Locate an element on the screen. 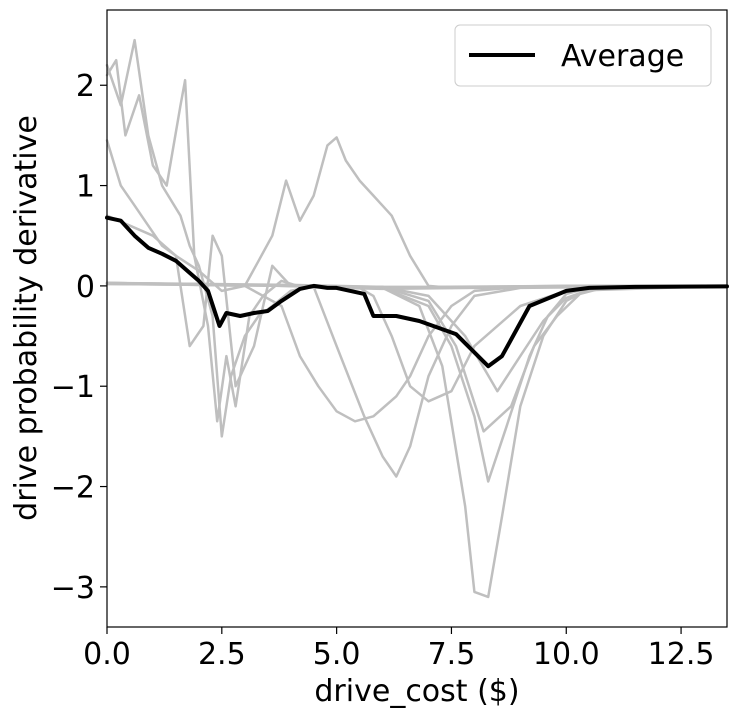 This screenshot has width=737, height=718. x-tick-label: 10.0 is located at coordinates (566, 654).